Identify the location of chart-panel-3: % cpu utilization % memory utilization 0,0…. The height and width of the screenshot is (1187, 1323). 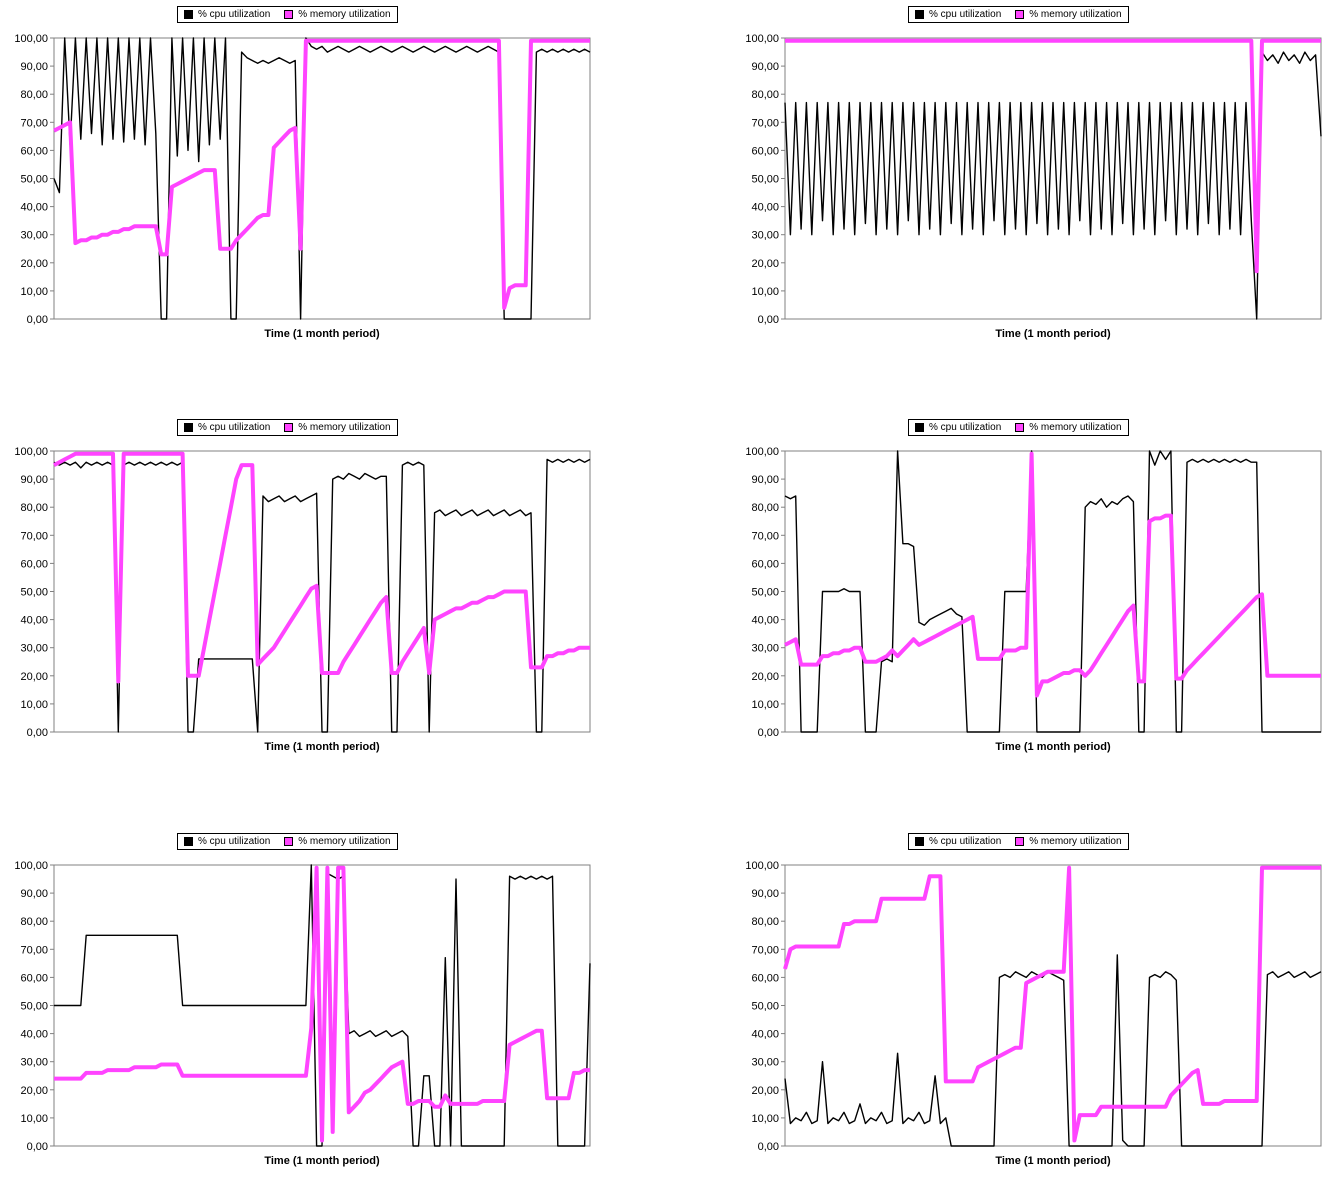
(300, 593).